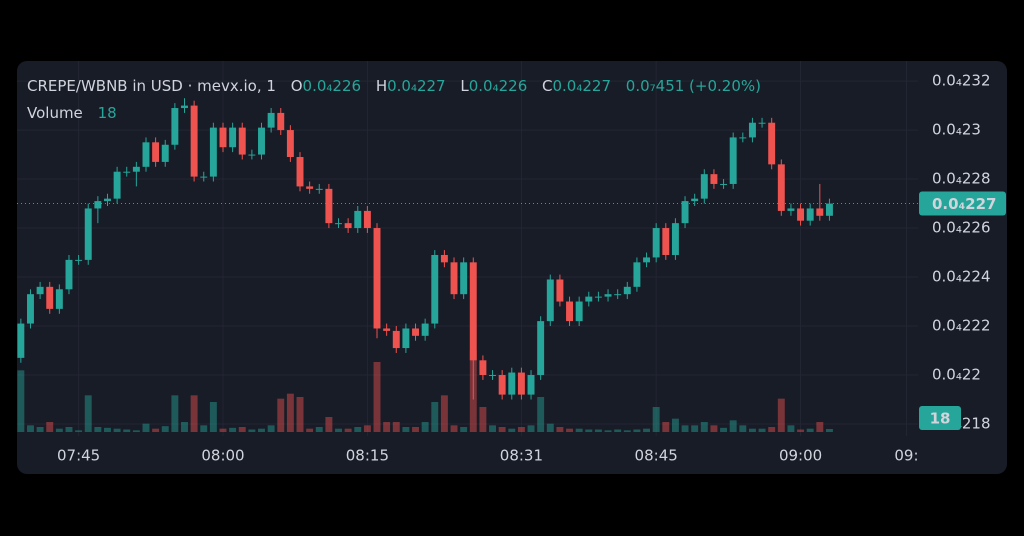 Image resolution: width=1024 pixels, height=536 pixels. What do you see at coordinates (151, 86) in the screenshot?
I see `chart-title: CREPE/WBNB in USD · mevx.io, 1` at bounding box center [151, 86].